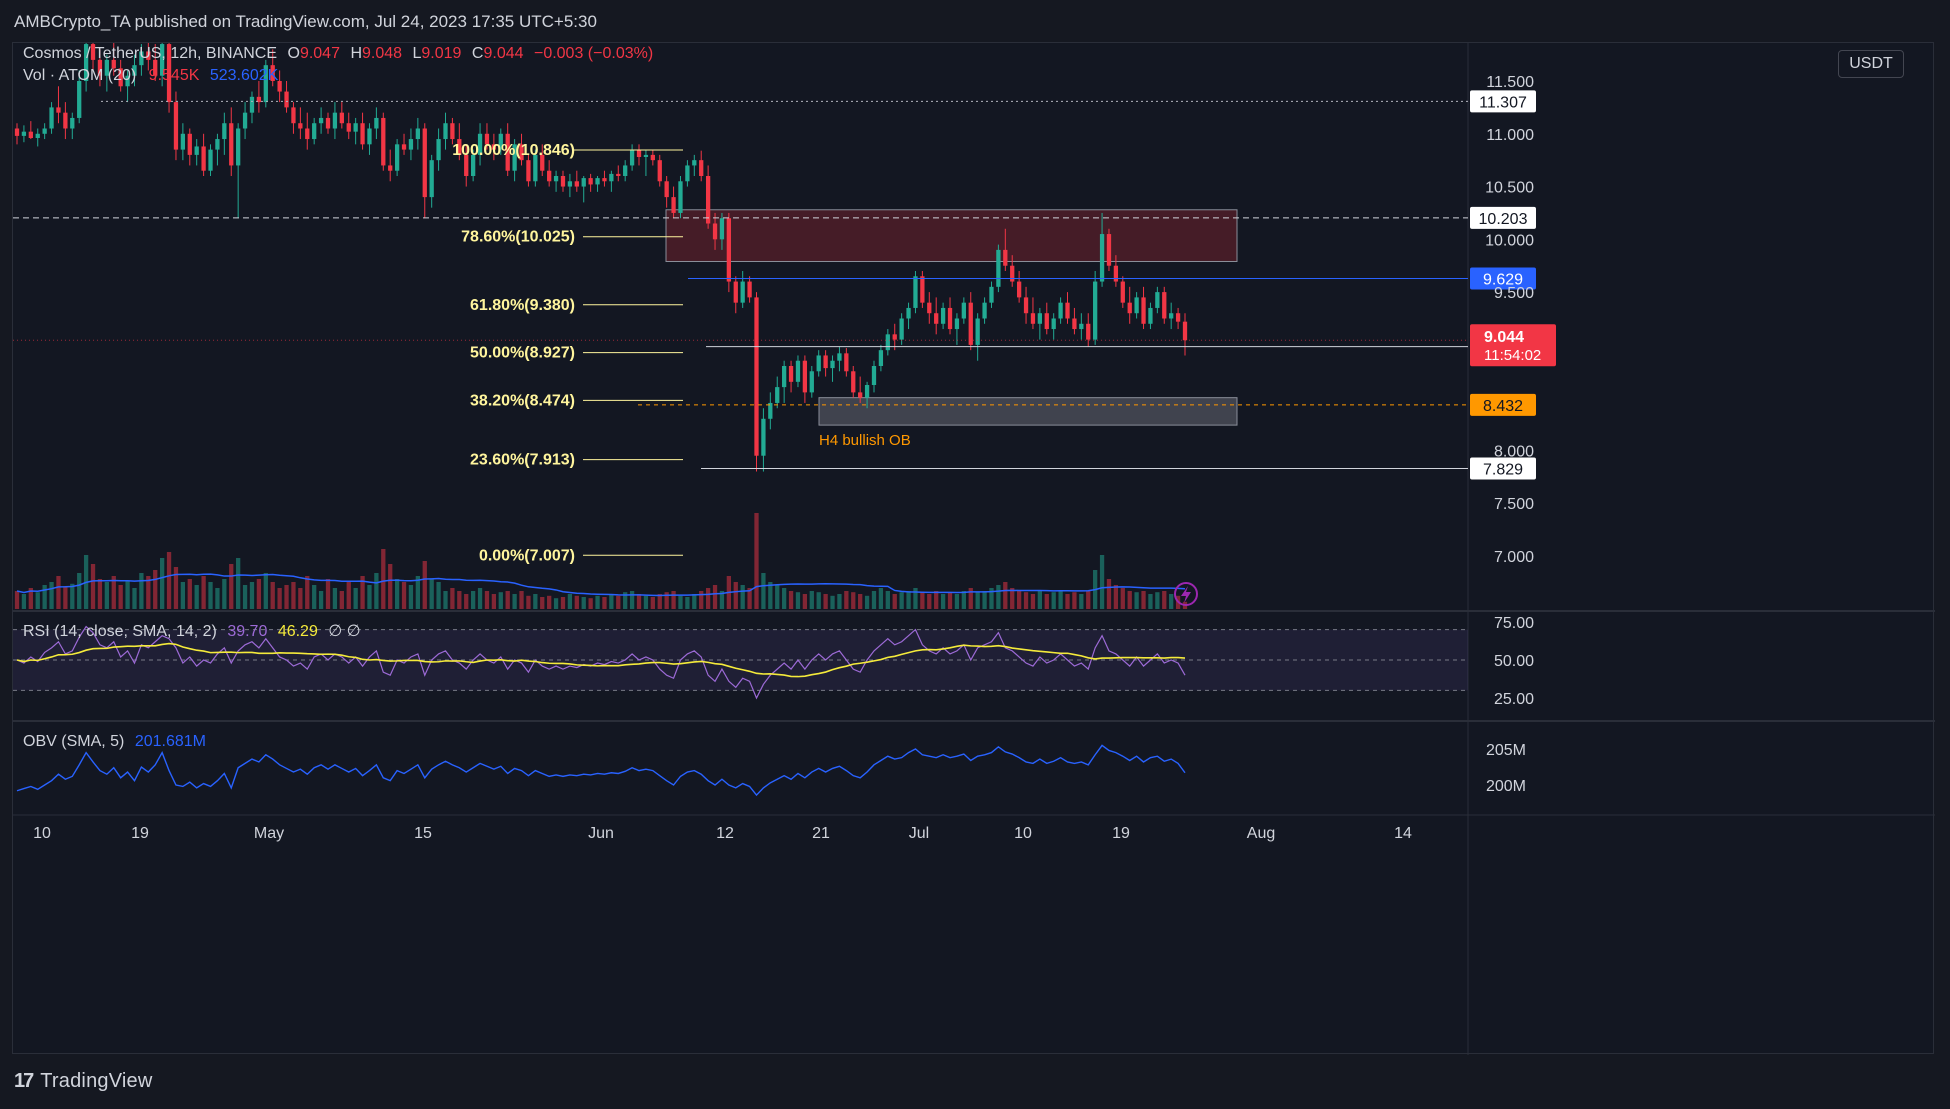 The width and height of the screenshot is (1950, 1109). Describe the element at coordinates (1871, 64) in the screenshot. I see `currency-button: USDT` at that location.